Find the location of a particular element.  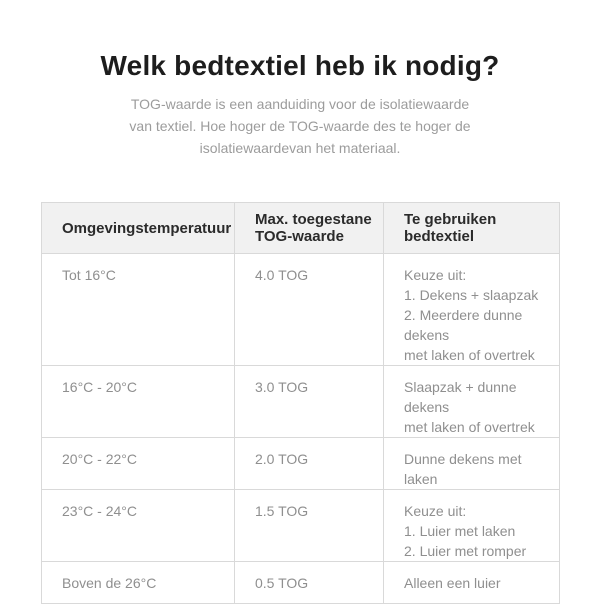

cell-temperature: 16°C - 20°C is located at coordinates (138, 401).